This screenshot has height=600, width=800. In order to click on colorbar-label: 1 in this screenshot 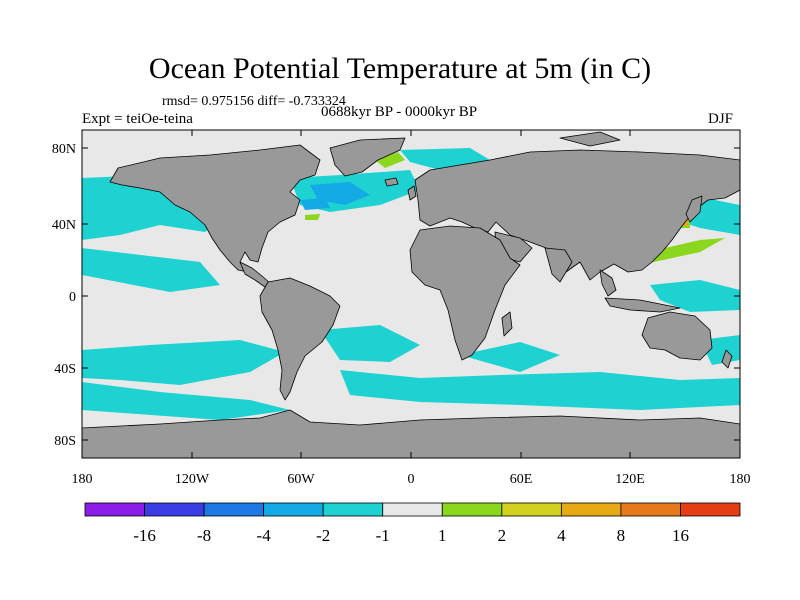, I will do `click(442, 535)`.